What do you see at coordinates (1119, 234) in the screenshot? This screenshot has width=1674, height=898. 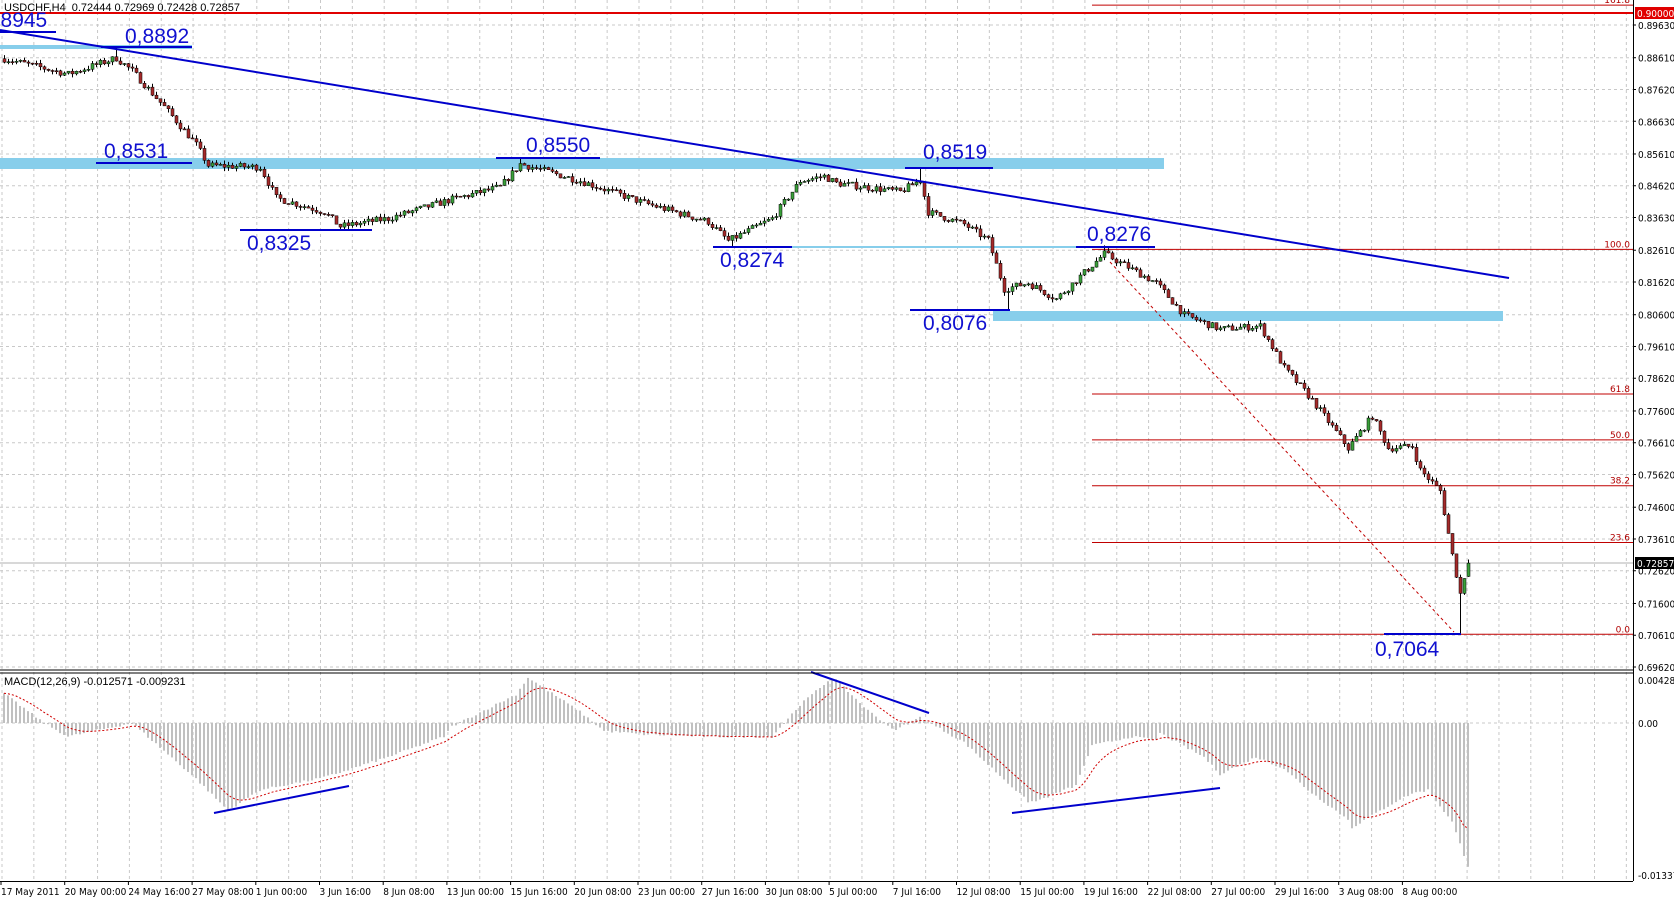 I see `annotation-label: 0,8276` at bounding box center [1119, 234].